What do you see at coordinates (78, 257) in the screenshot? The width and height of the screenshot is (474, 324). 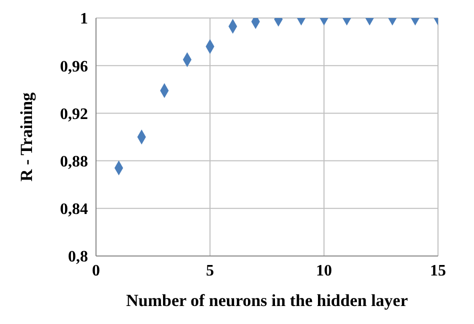 I see `y-tick-label: 0,8` at bounding box center [78, 257].